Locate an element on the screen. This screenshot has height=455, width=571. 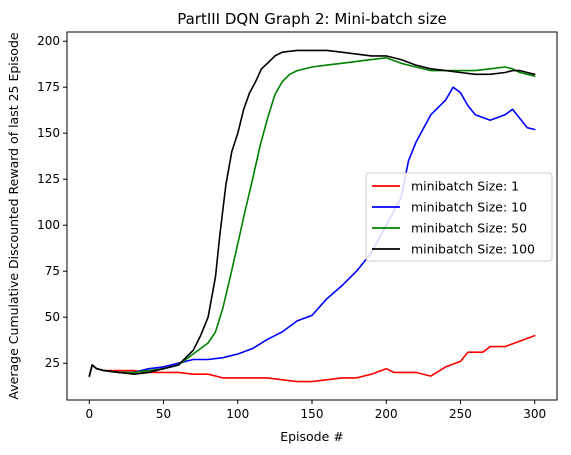
x-axis-ticks: 0 50 100 150 200 250 300 is located at coordinates (315, 410).